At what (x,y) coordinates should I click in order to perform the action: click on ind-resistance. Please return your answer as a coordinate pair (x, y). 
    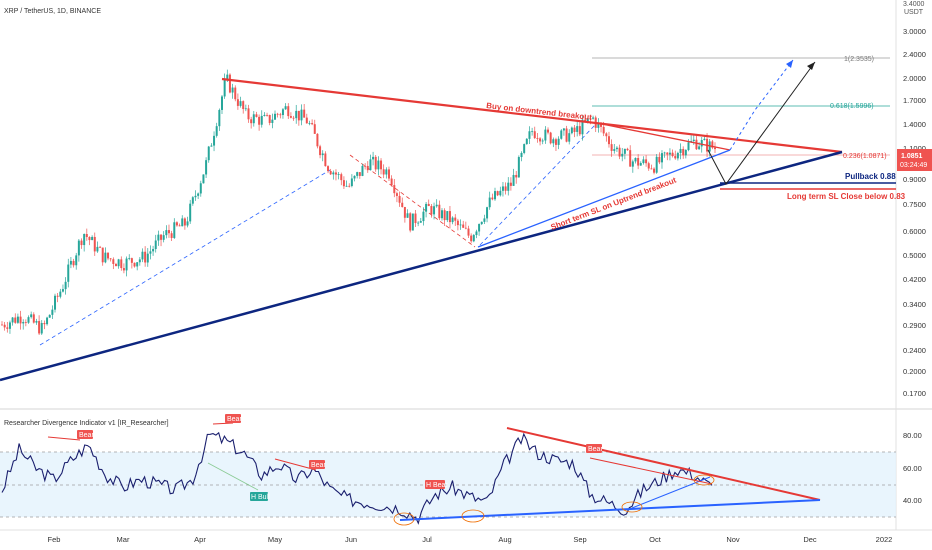
    Looking at the image, I should click on (663, 464).